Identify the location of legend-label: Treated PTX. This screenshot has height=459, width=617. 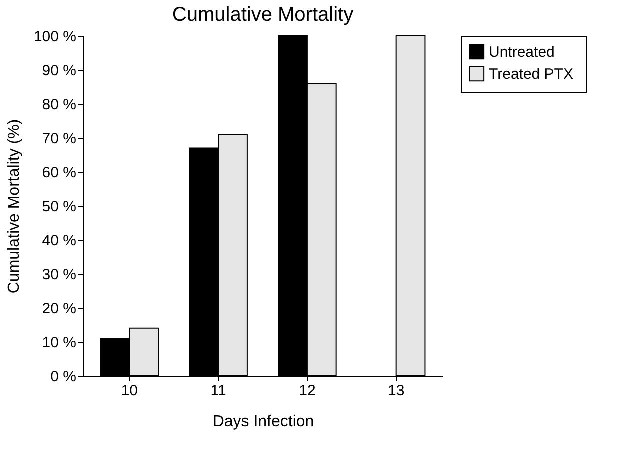
(531, 74).